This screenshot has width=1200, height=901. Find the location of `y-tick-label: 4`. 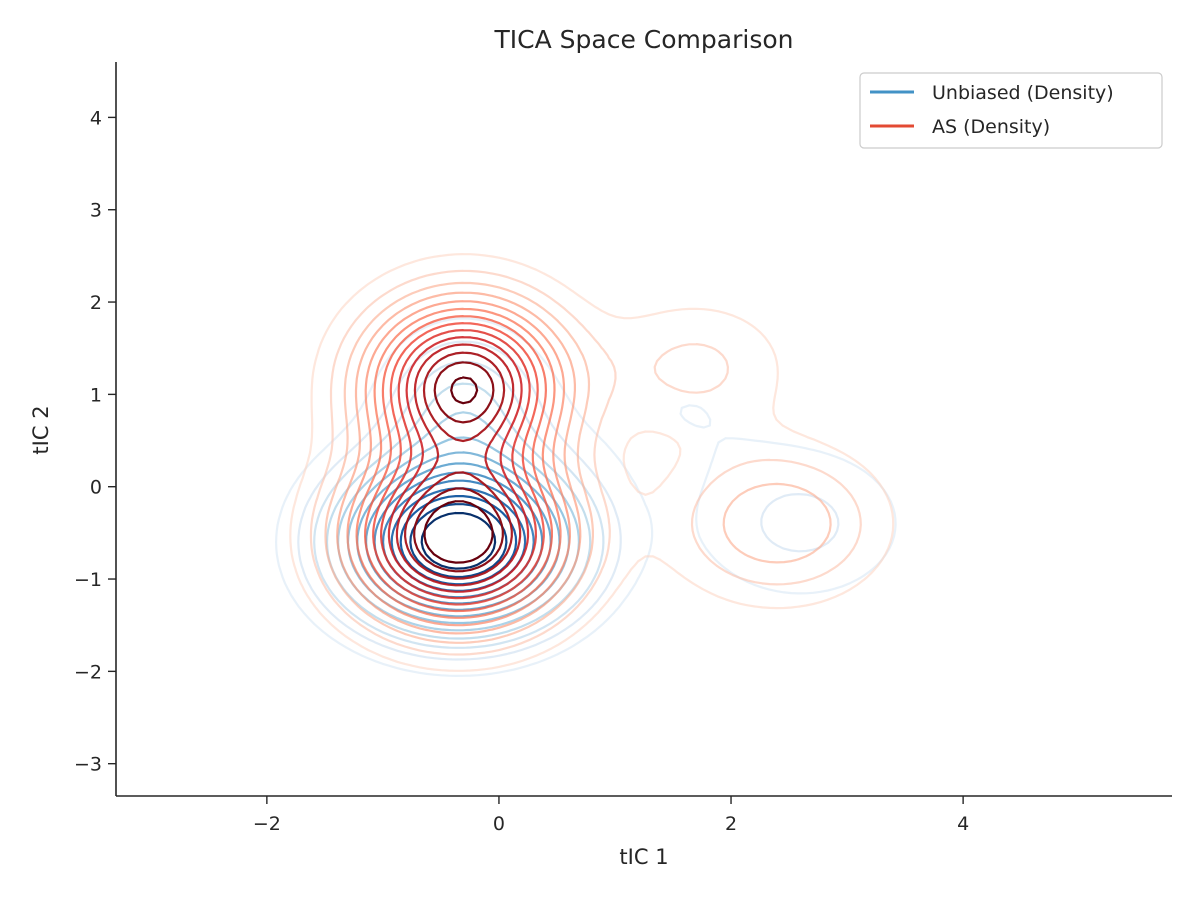

y-tick-label: 4 is located at coordinates (96, 118).